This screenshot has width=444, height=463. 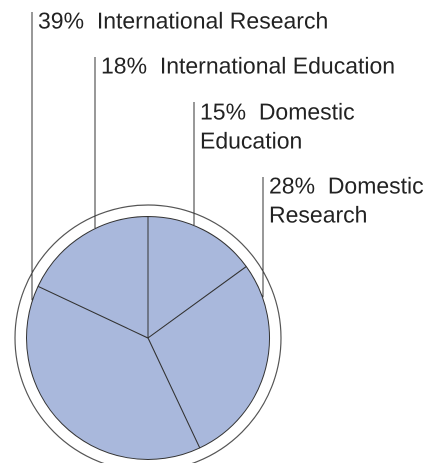 What do you see at coordinates (277, 126) in the screenshot?
I see `slice-label: 15% Domestic Education` at bounding box center [277, 126].